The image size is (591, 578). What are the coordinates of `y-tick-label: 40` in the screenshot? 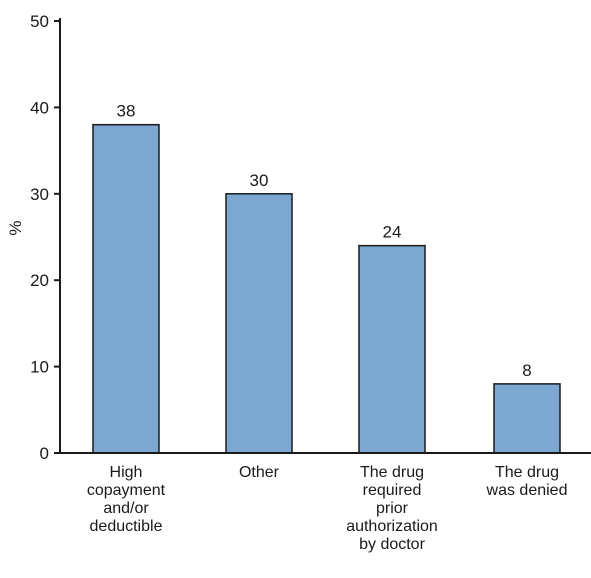 It's located at (39, 107).